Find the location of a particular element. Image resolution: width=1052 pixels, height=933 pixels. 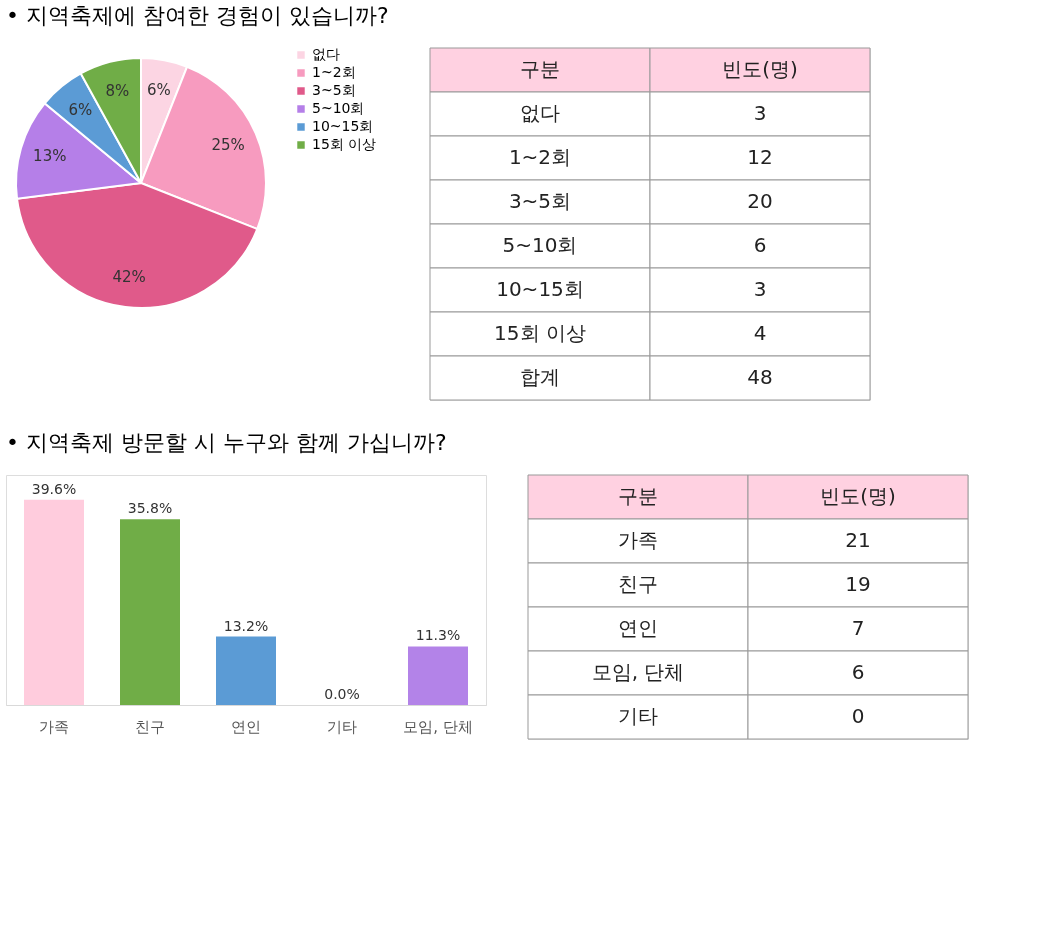

category-label: 15회 이상 is located at coordinates (540, 333).